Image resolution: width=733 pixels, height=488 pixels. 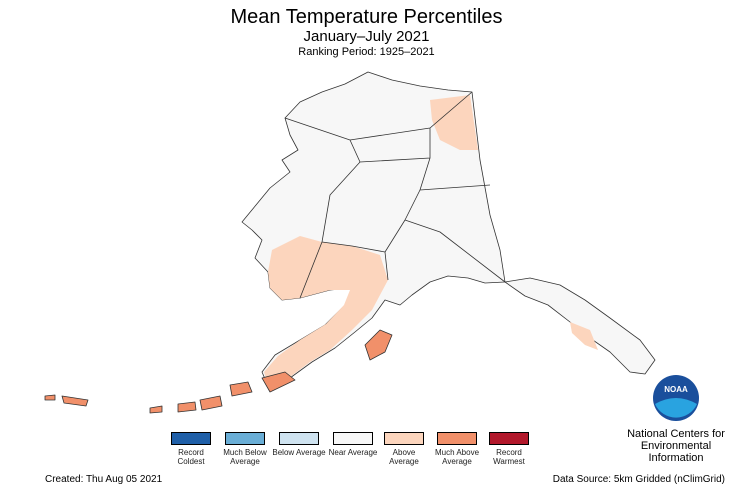 I want to click on above-average-northeast, so click(x=454, y=122).